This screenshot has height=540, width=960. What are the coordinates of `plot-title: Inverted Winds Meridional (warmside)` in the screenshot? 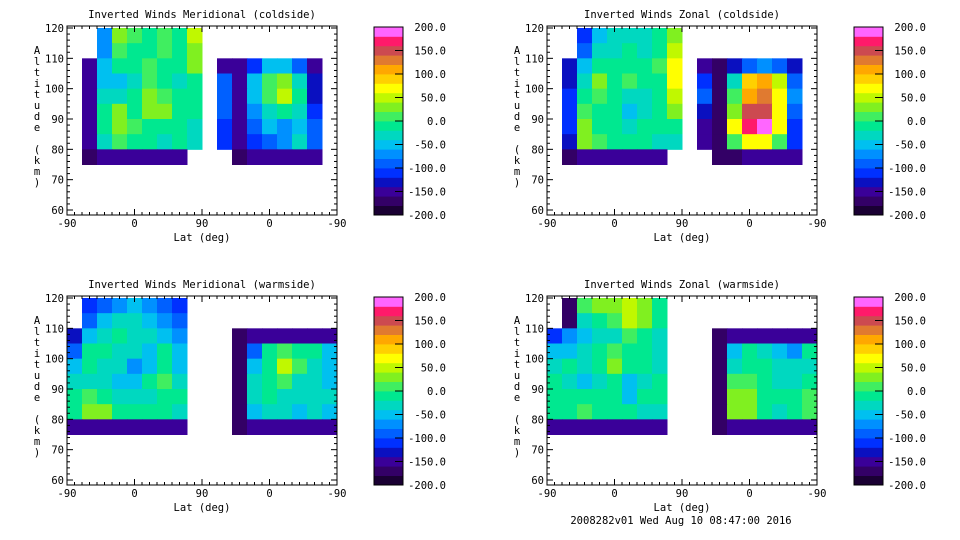 It's located at (202, 285).